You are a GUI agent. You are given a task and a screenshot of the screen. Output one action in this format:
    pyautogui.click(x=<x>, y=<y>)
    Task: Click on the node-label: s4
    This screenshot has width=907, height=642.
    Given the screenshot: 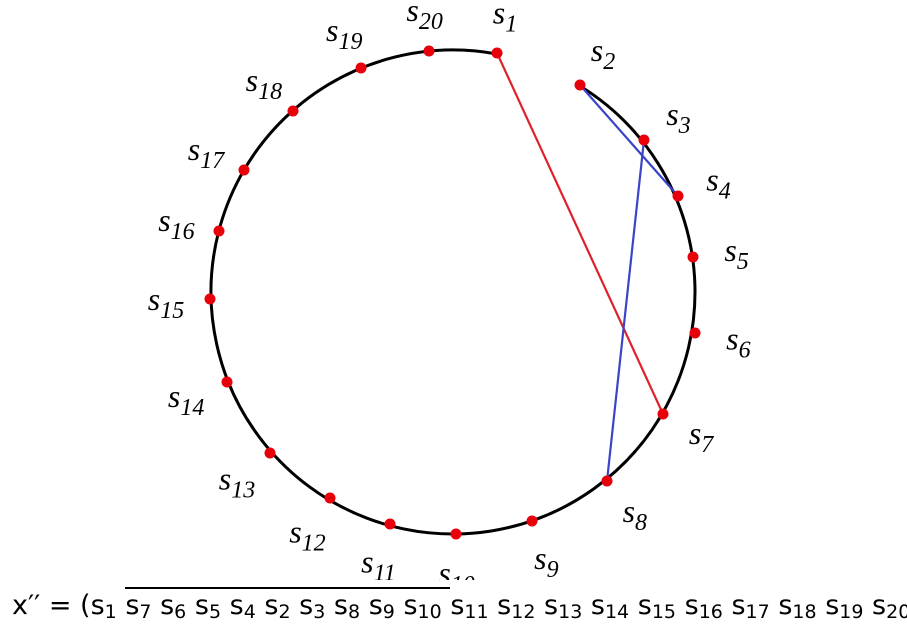 What is the action you would take?
    pyautogui.click(x=718, y=182)
    